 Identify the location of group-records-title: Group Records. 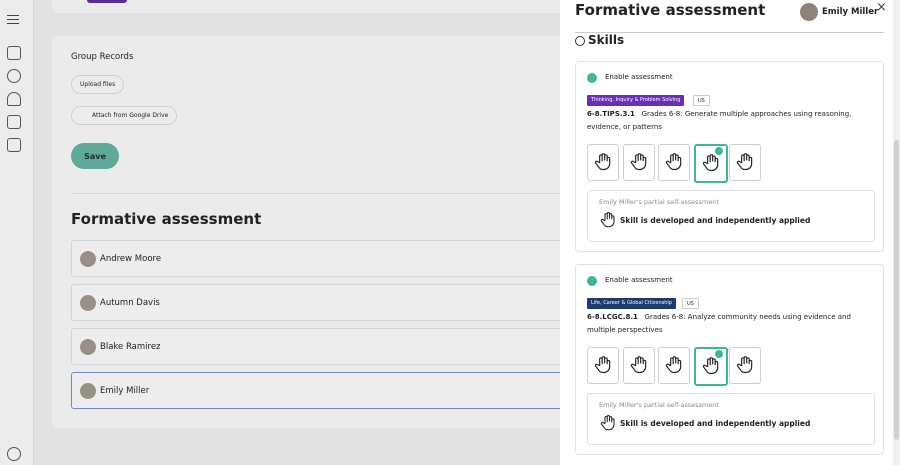
(102, 57).